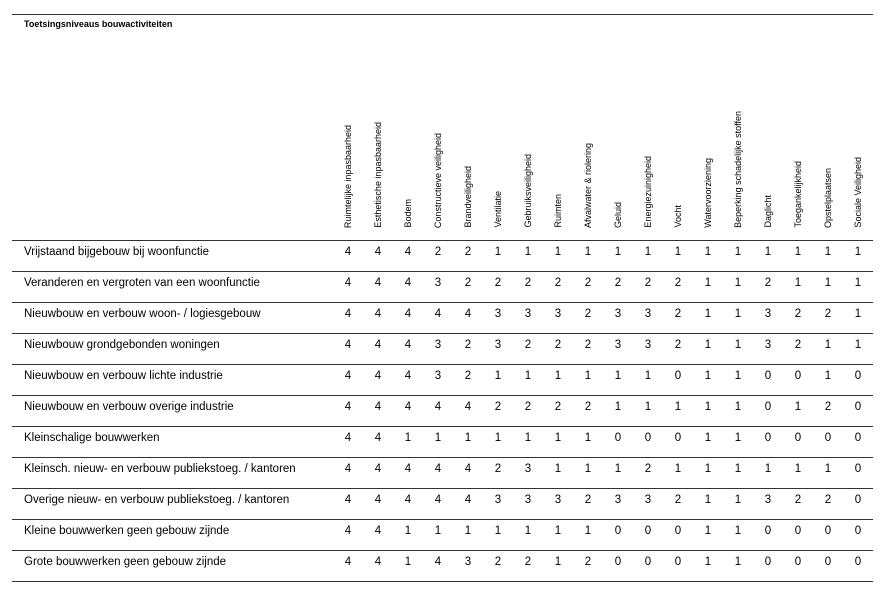 The width and height of the screenshot is (895, 591). What do you see at coordinates (528, 127) in the screenshot?
I see `column-header: Gebruiksveiligheid` at bounding box center [528, 127].